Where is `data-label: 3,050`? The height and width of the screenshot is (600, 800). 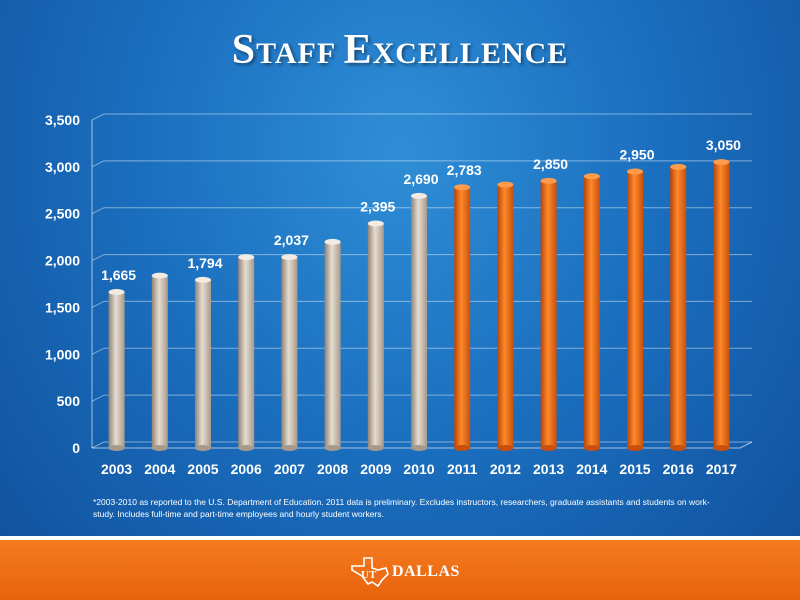
data-label: 3,050 is located at coordinates (723, 145).